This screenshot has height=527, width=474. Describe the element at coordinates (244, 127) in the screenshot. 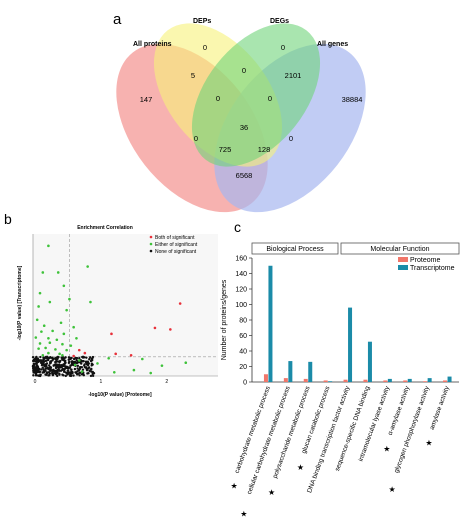

I see `venn-count-all-four: 36` at that location.